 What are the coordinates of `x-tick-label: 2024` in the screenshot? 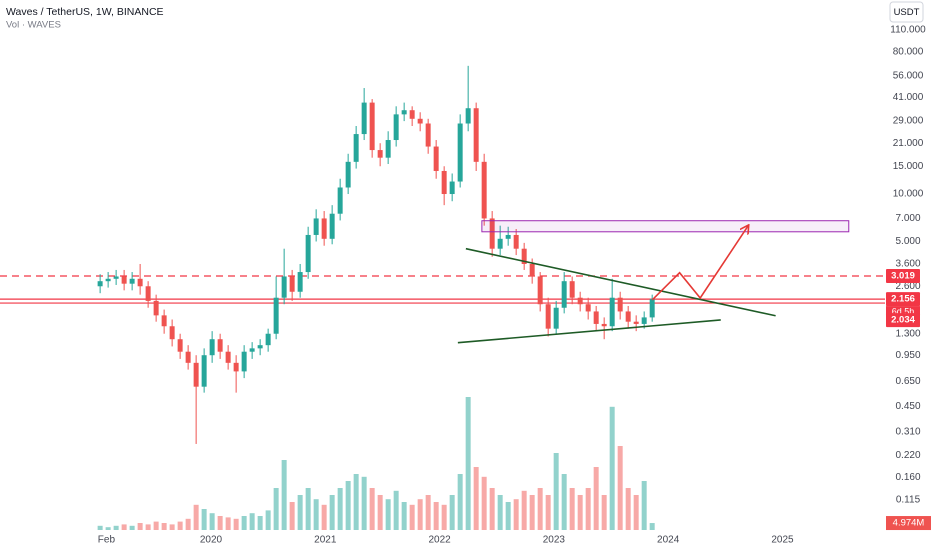 It's located at (668, 540).